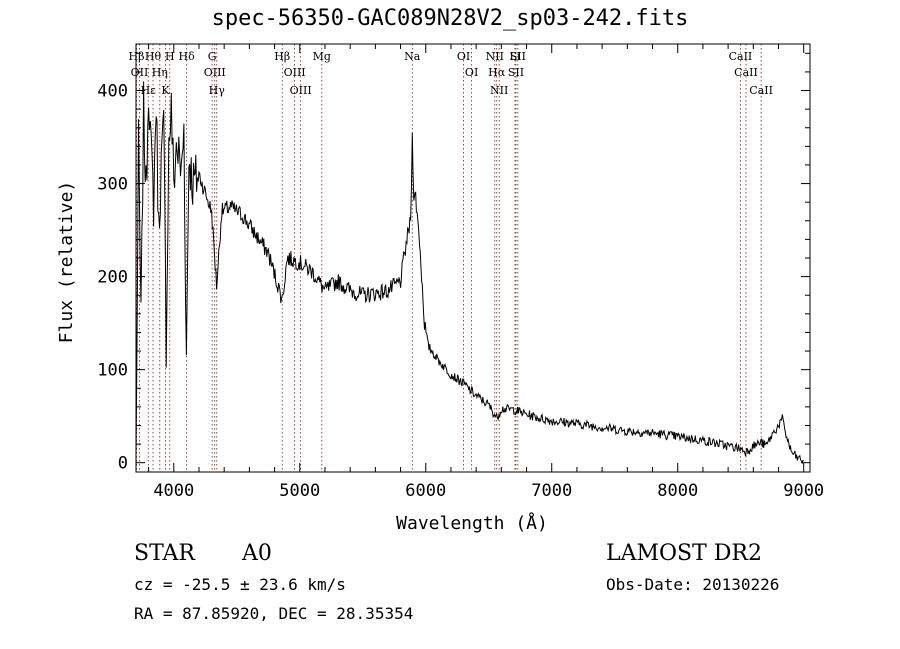 This screenshot has height=649, width=900. I want to click on x-axis-label: Wavelength (Å), so click(472, 523).